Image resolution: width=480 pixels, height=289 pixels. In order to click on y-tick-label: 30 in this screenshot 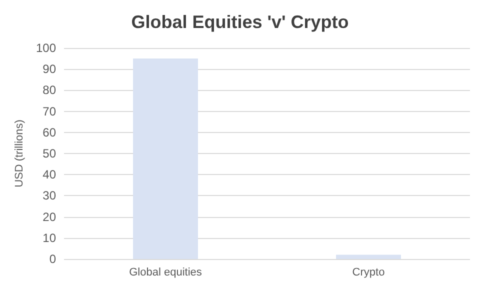, I will do `click(49, 195)`.